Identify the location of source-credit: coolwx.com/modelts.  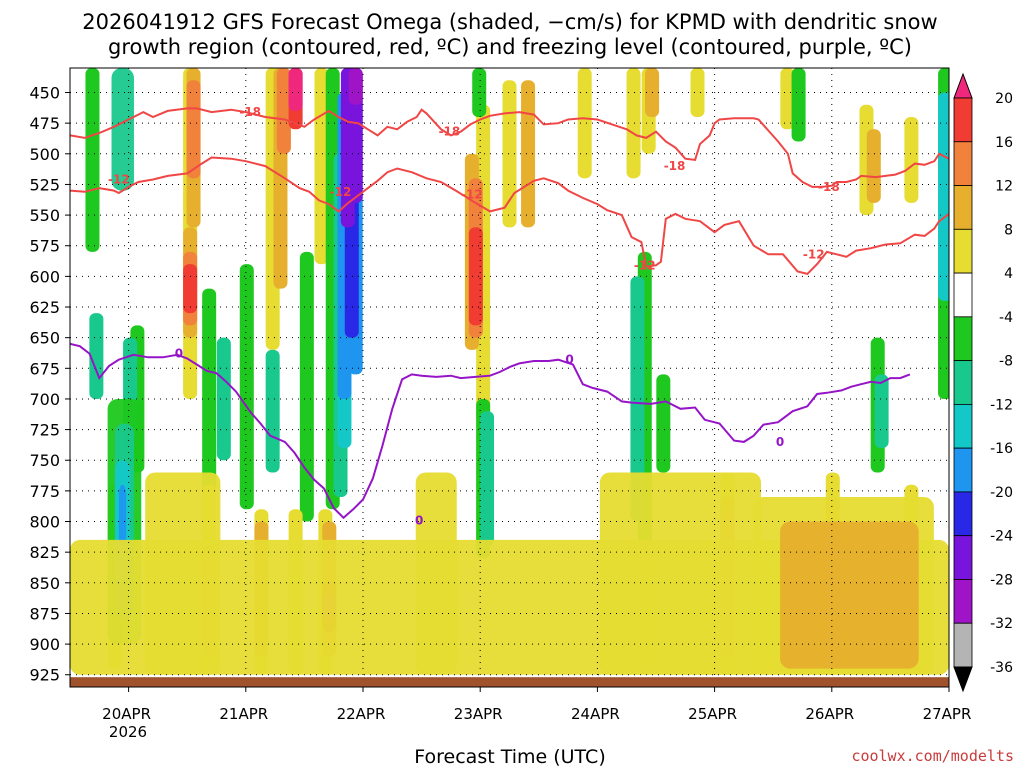
(932, 756).